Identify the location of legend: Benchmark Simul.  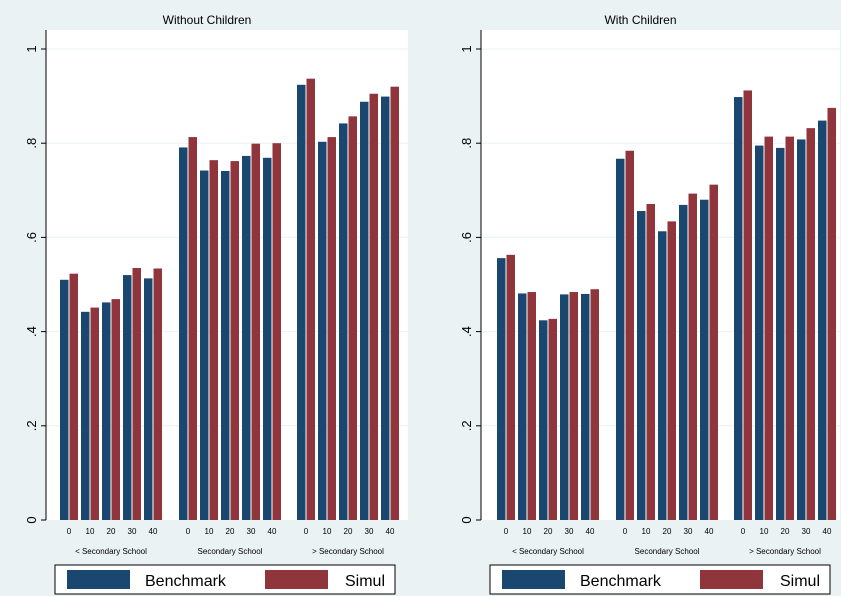
(660, 579).